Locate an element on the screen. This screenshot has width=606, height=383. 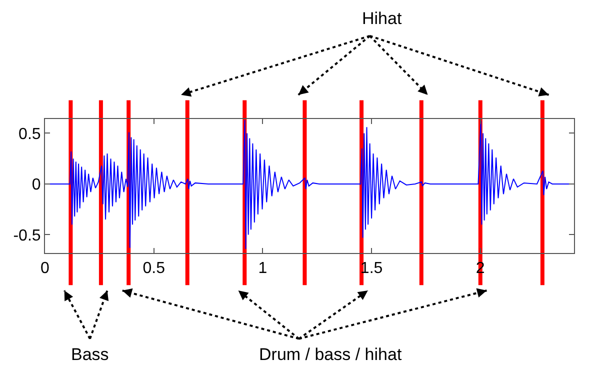
x-tick-label: 0.5 is located at coordinates (154, 269).